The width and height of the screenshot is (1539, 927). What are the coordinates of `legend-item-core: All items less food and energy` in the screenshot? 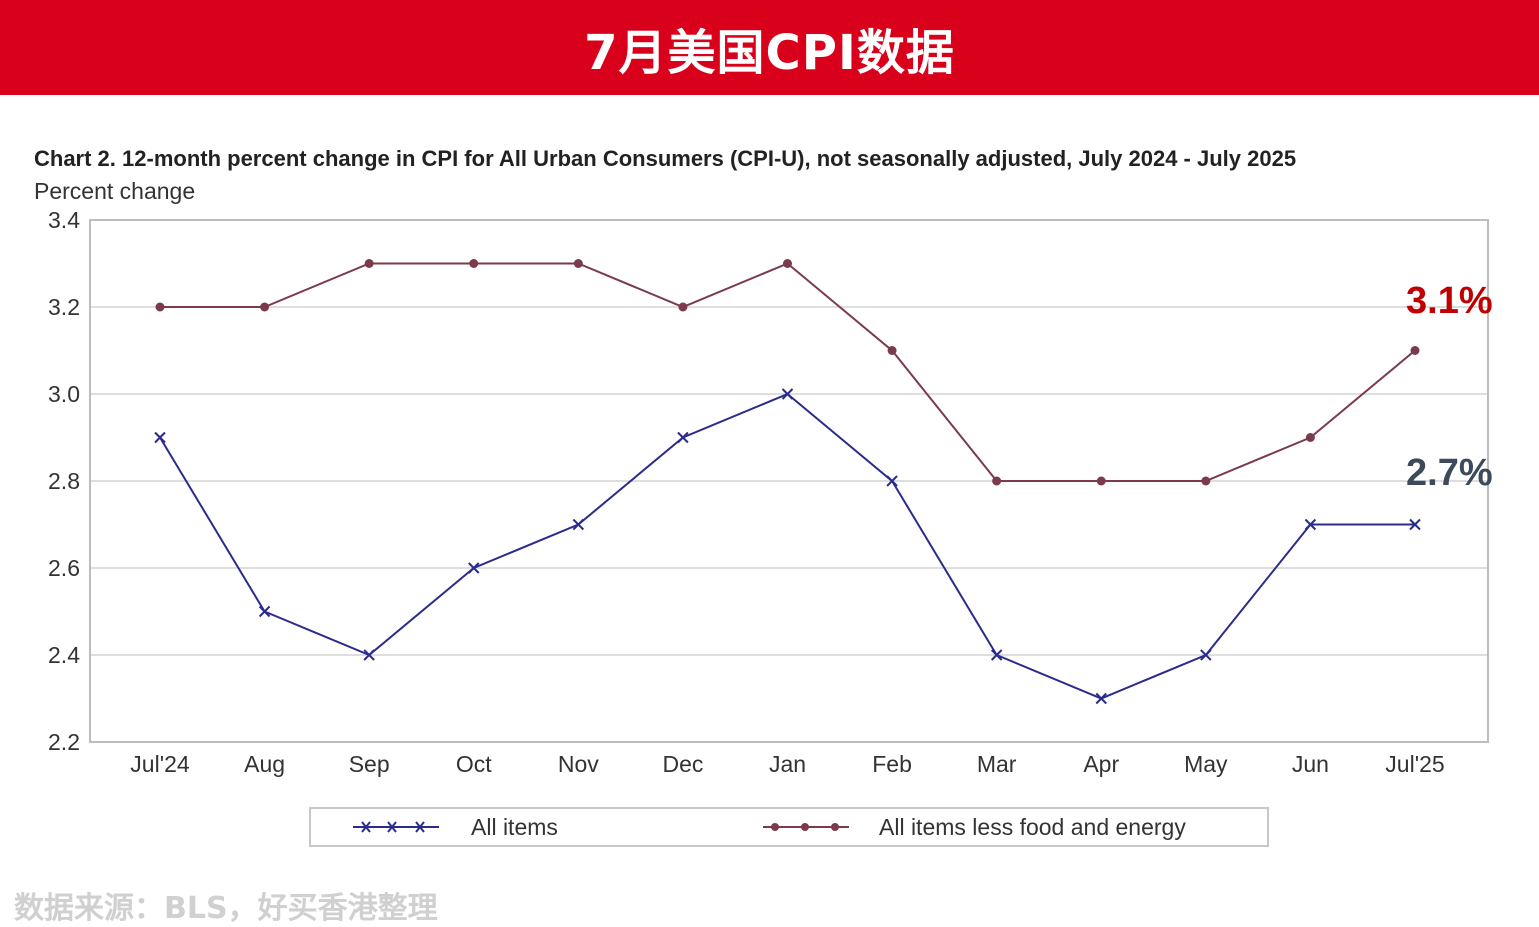 It's located at (973, 827).